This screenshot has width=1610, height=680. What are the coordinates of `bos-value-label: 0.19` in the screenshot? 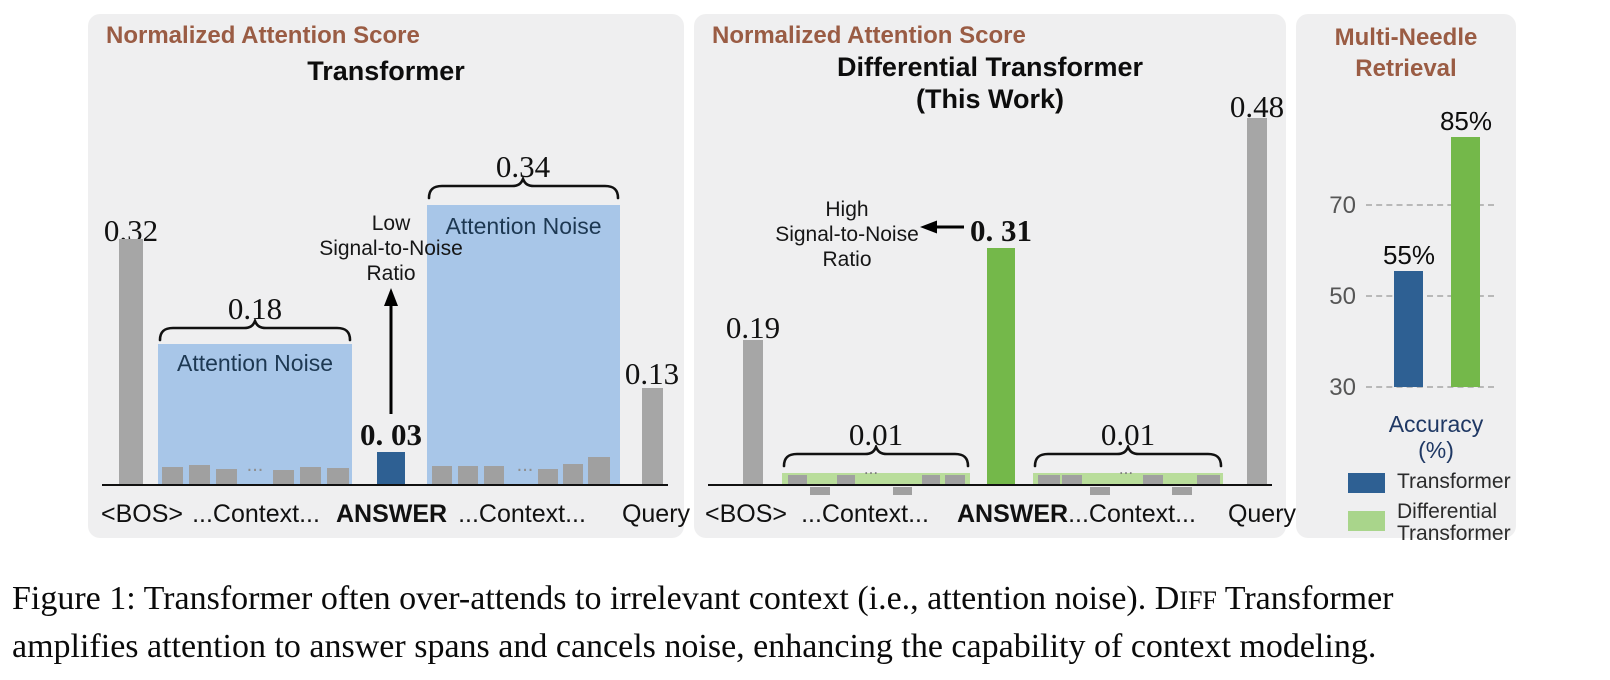 It's located at (753, 327).